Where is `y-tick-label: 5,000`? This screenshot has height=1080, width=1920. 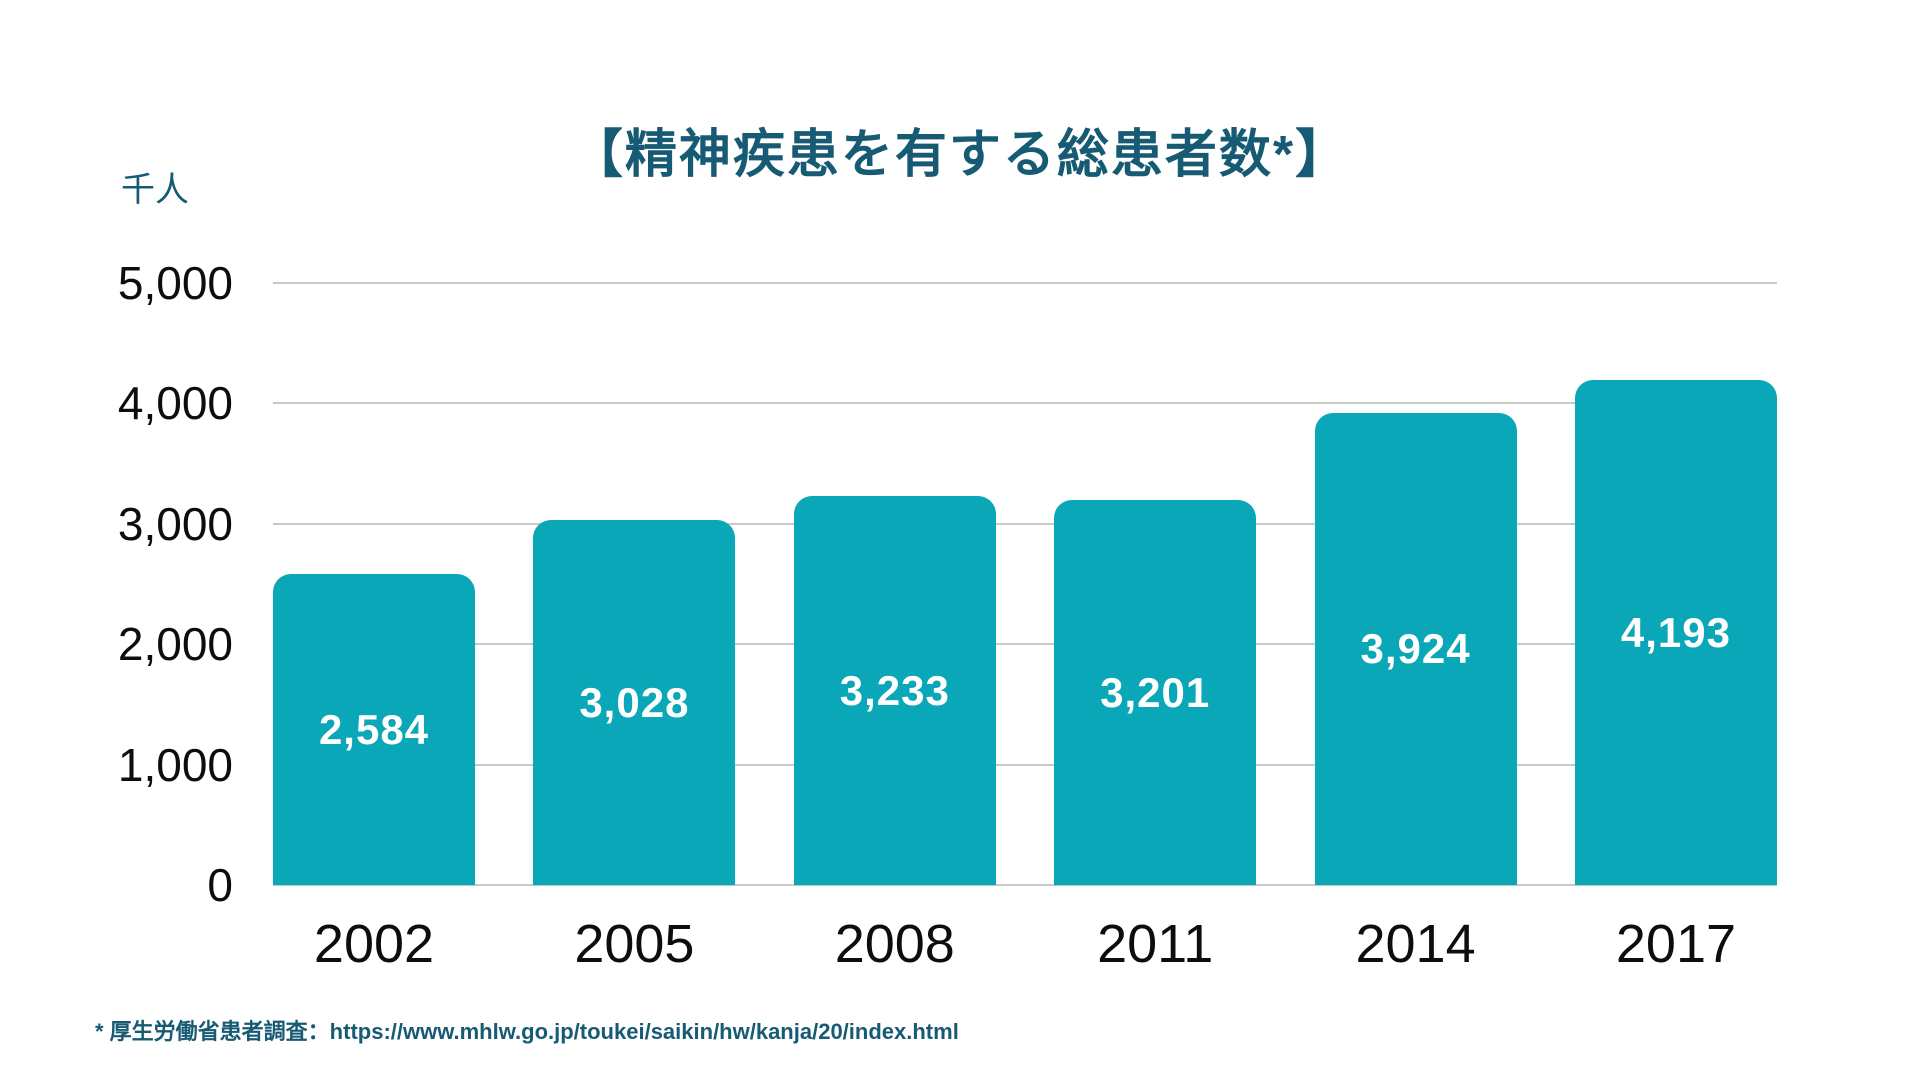
y-tick-label: 5,000 is located at coordinates (175, 283).